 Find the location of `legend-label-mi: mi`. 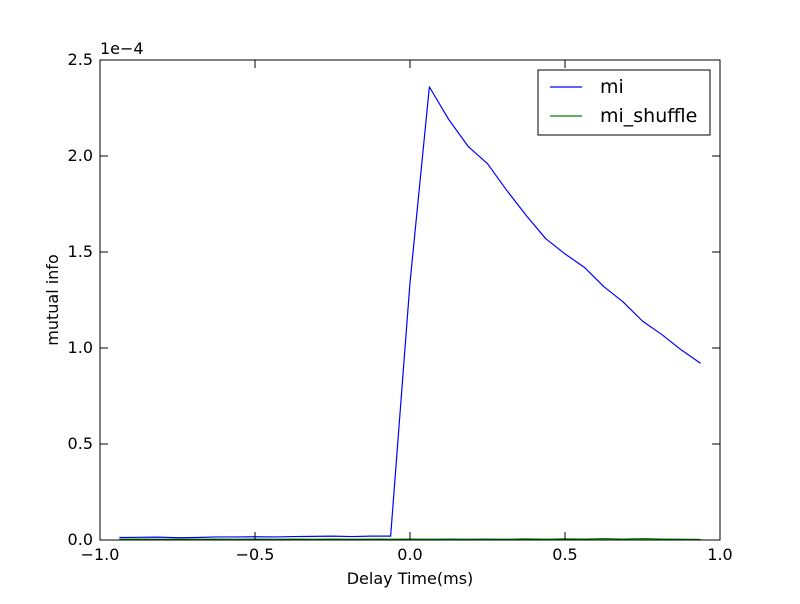

legend-label-mi: mi is located at coordinates (612, 87).